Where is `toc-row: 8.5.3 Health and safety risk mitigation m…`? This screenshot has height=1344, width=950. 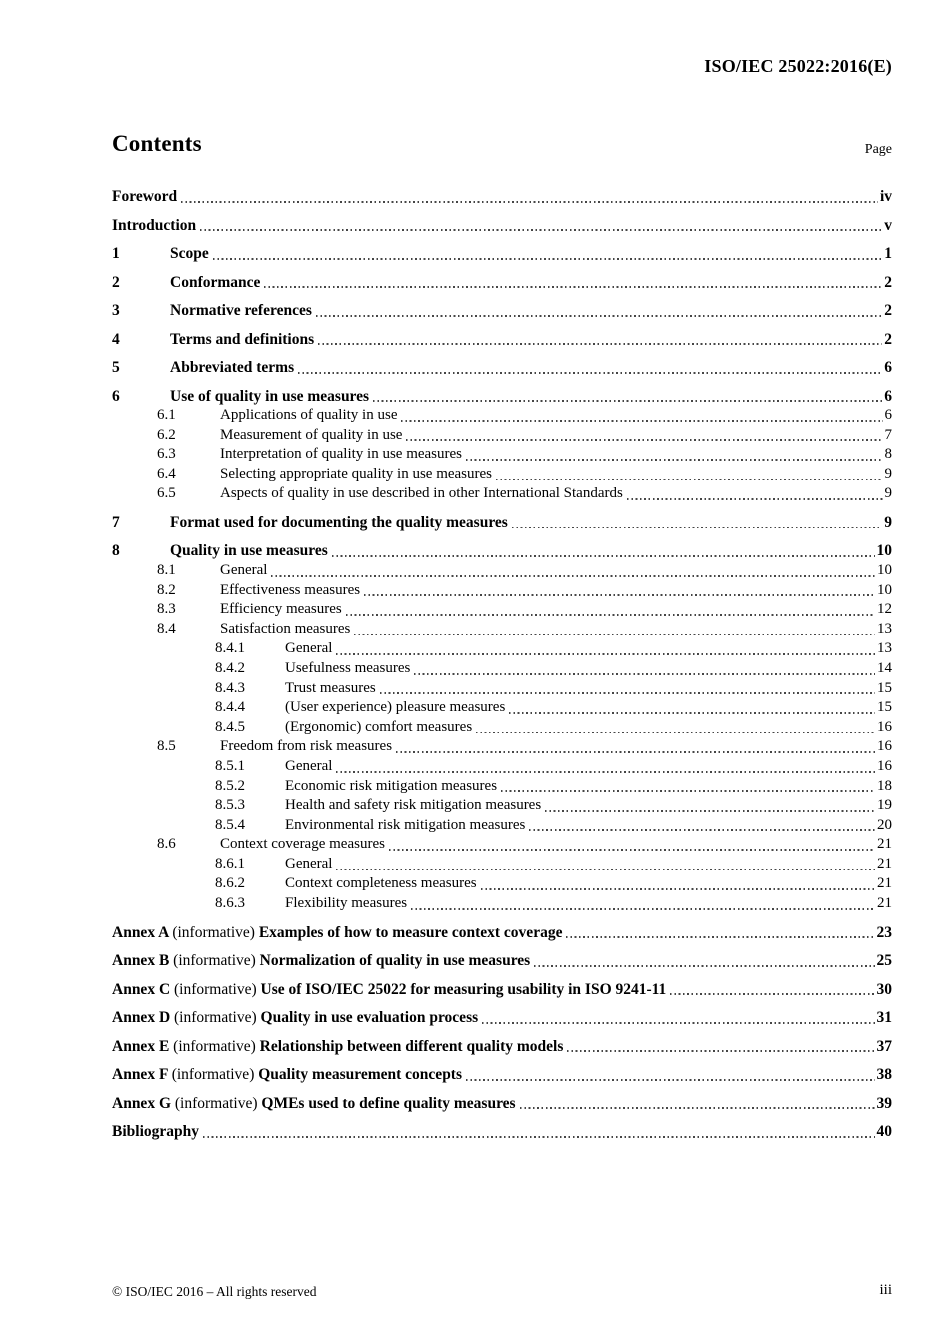 toc-row: 8.5.3 Health and safety risk mitigation m… is located at coordinates (502, 806).